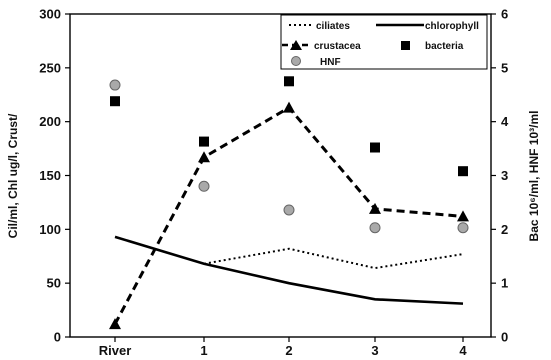 Image resolution: width=551 pixels, height=360 pixels. Describe the element at coordinates (444, 46) in the screenshot. I see `legend-bacteria-label: bacteria` at that location.